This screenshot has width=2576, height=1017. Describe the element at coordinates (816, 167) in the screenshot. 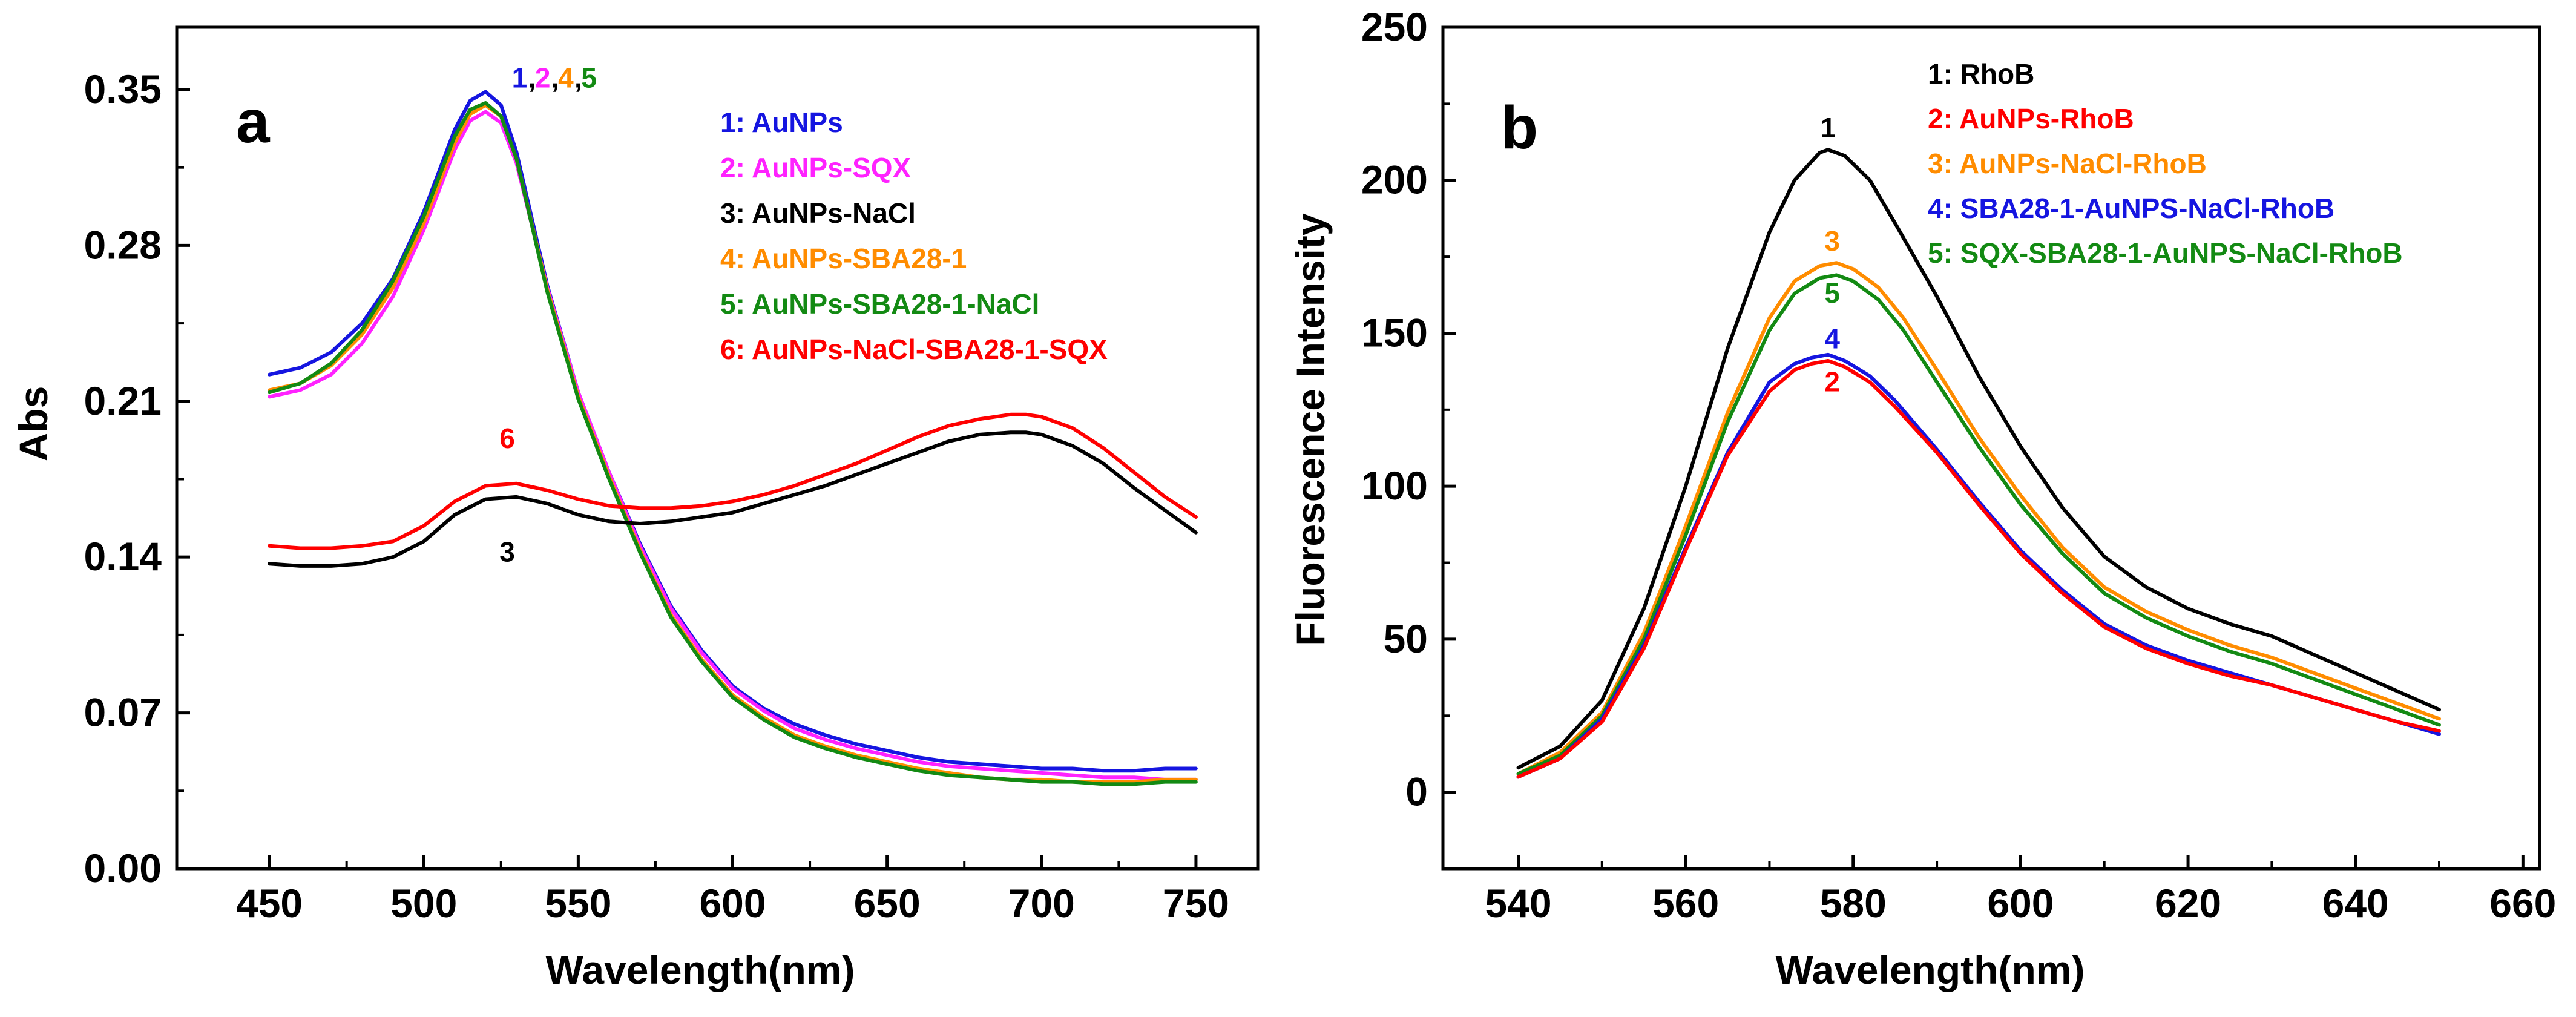

I see `legend-entry: 2: AuNPs-SQX` at that location.